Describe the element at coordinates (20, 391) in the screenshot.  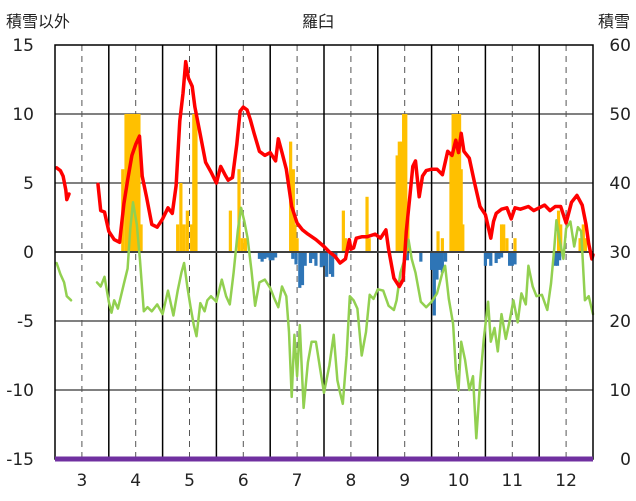
I see `left-tick-label: -10` at that location.